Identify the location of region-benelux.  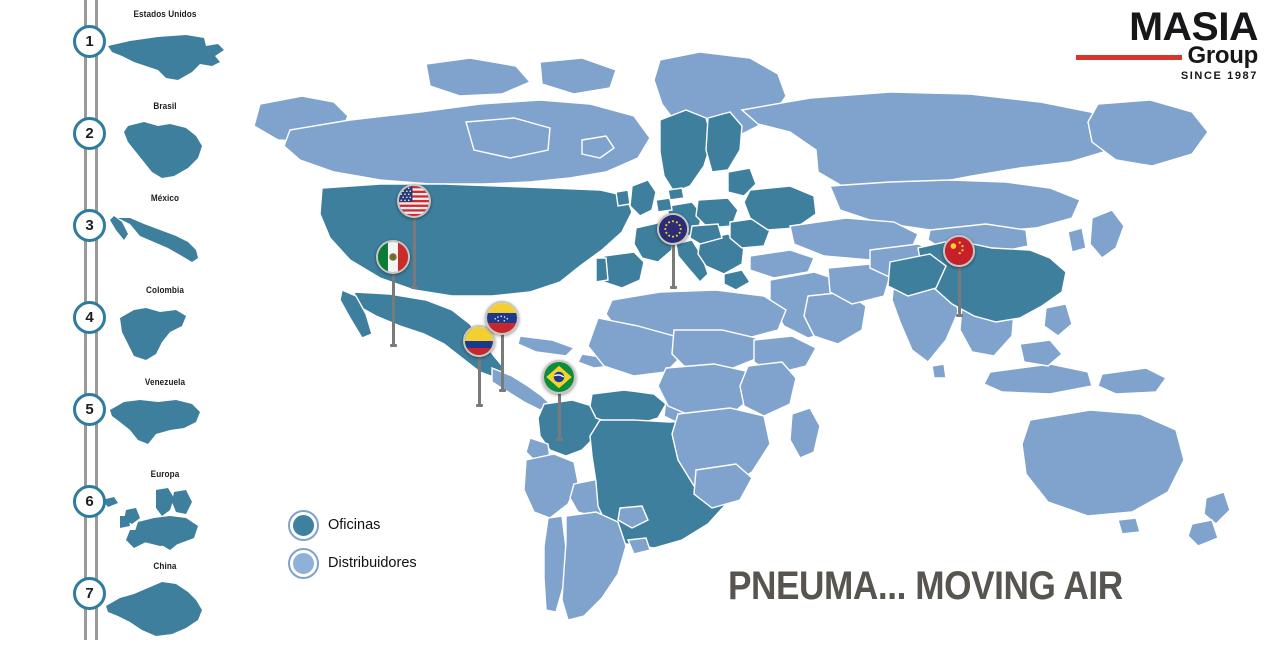
(664, 205).